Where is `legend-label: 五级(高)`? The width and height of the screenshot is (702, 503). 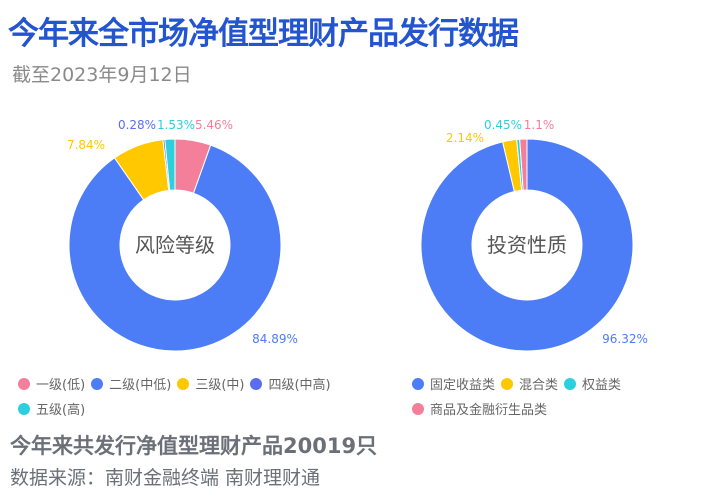 legend-label: 五级(高) is located at coordinates (61, 410).